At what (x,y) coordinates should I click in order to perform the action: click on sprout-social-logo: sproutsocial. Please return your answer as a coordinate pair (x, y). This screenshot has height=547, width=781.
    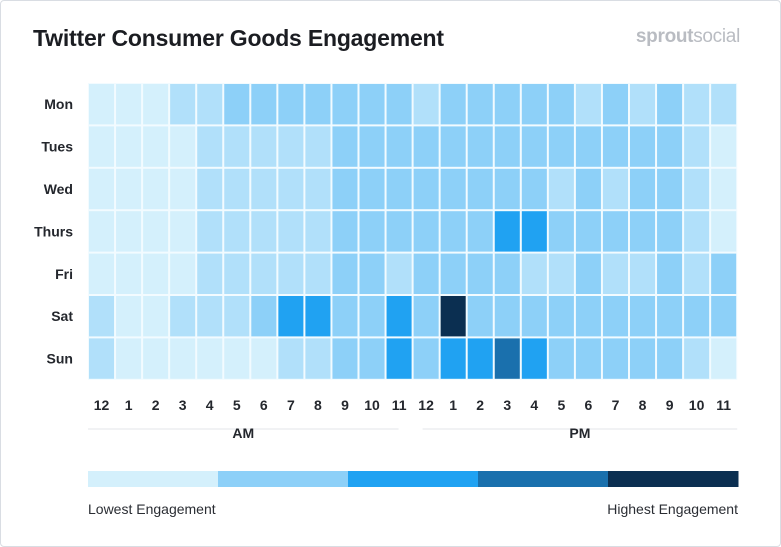
    Looking at the image, I should click on (688, 37).